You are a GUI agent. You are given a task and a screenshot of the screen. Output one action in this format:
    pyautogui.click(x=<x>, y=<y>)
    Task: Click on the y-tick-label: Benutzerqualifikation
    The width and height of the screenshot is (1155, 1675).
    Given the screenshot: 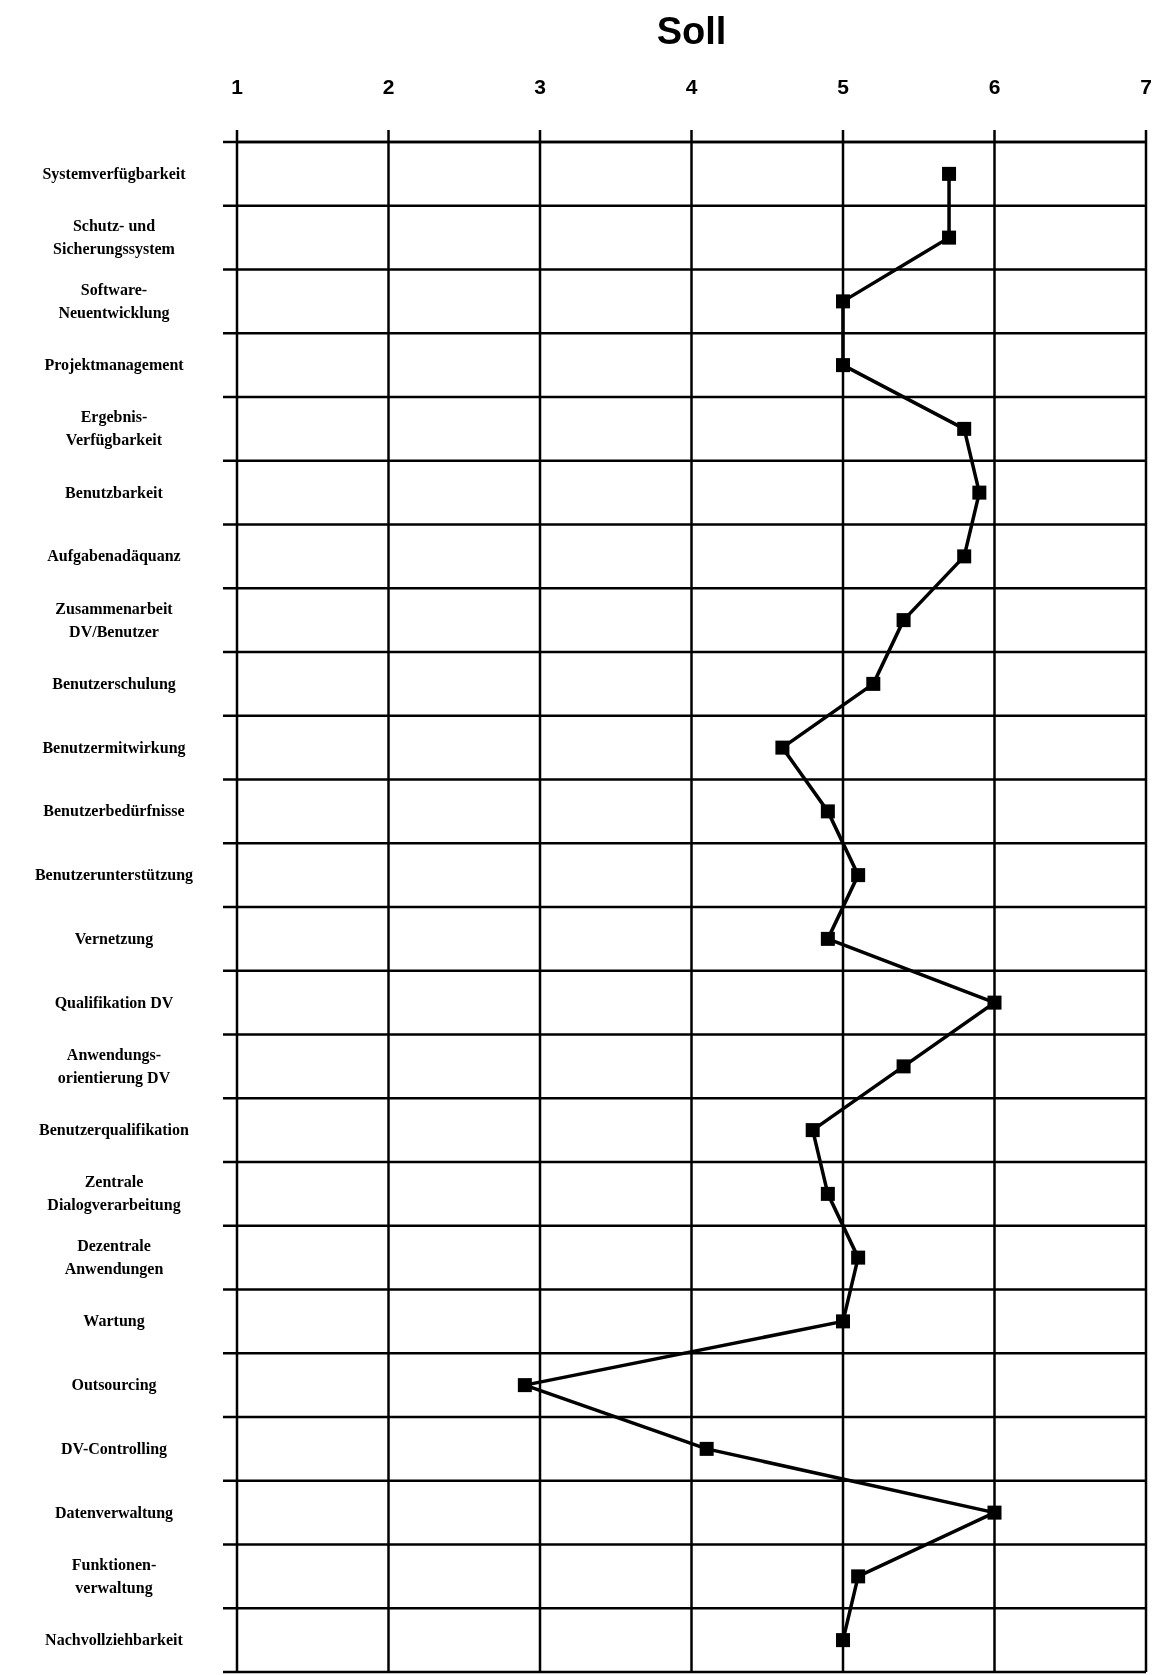 What is the action you would take?
    pyautogui.click(x=114, y=1130)
    